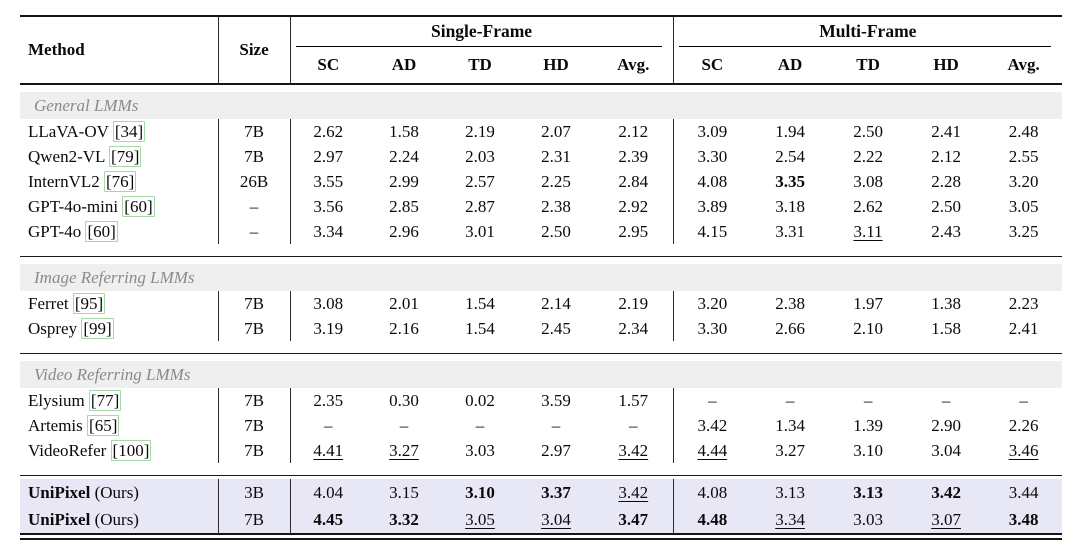  I want to click on size-cell: 7B, so click(254, 400).